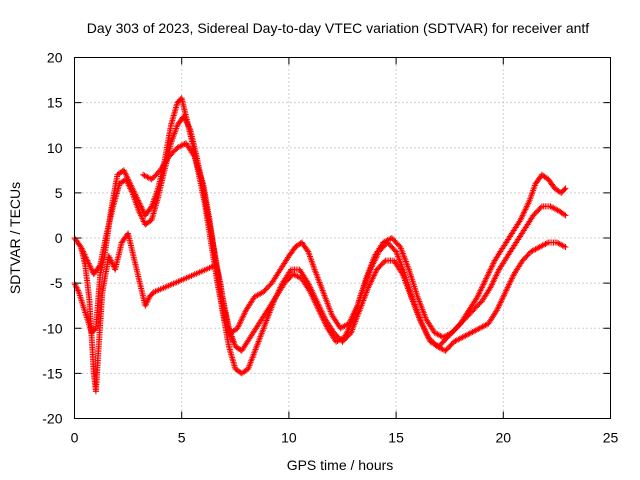 This screenshot has height=480, width=640. Describe the element at coordinates (340, 465) in the screenshot. I see `x-axis-label: GPS time / hours` at that location.